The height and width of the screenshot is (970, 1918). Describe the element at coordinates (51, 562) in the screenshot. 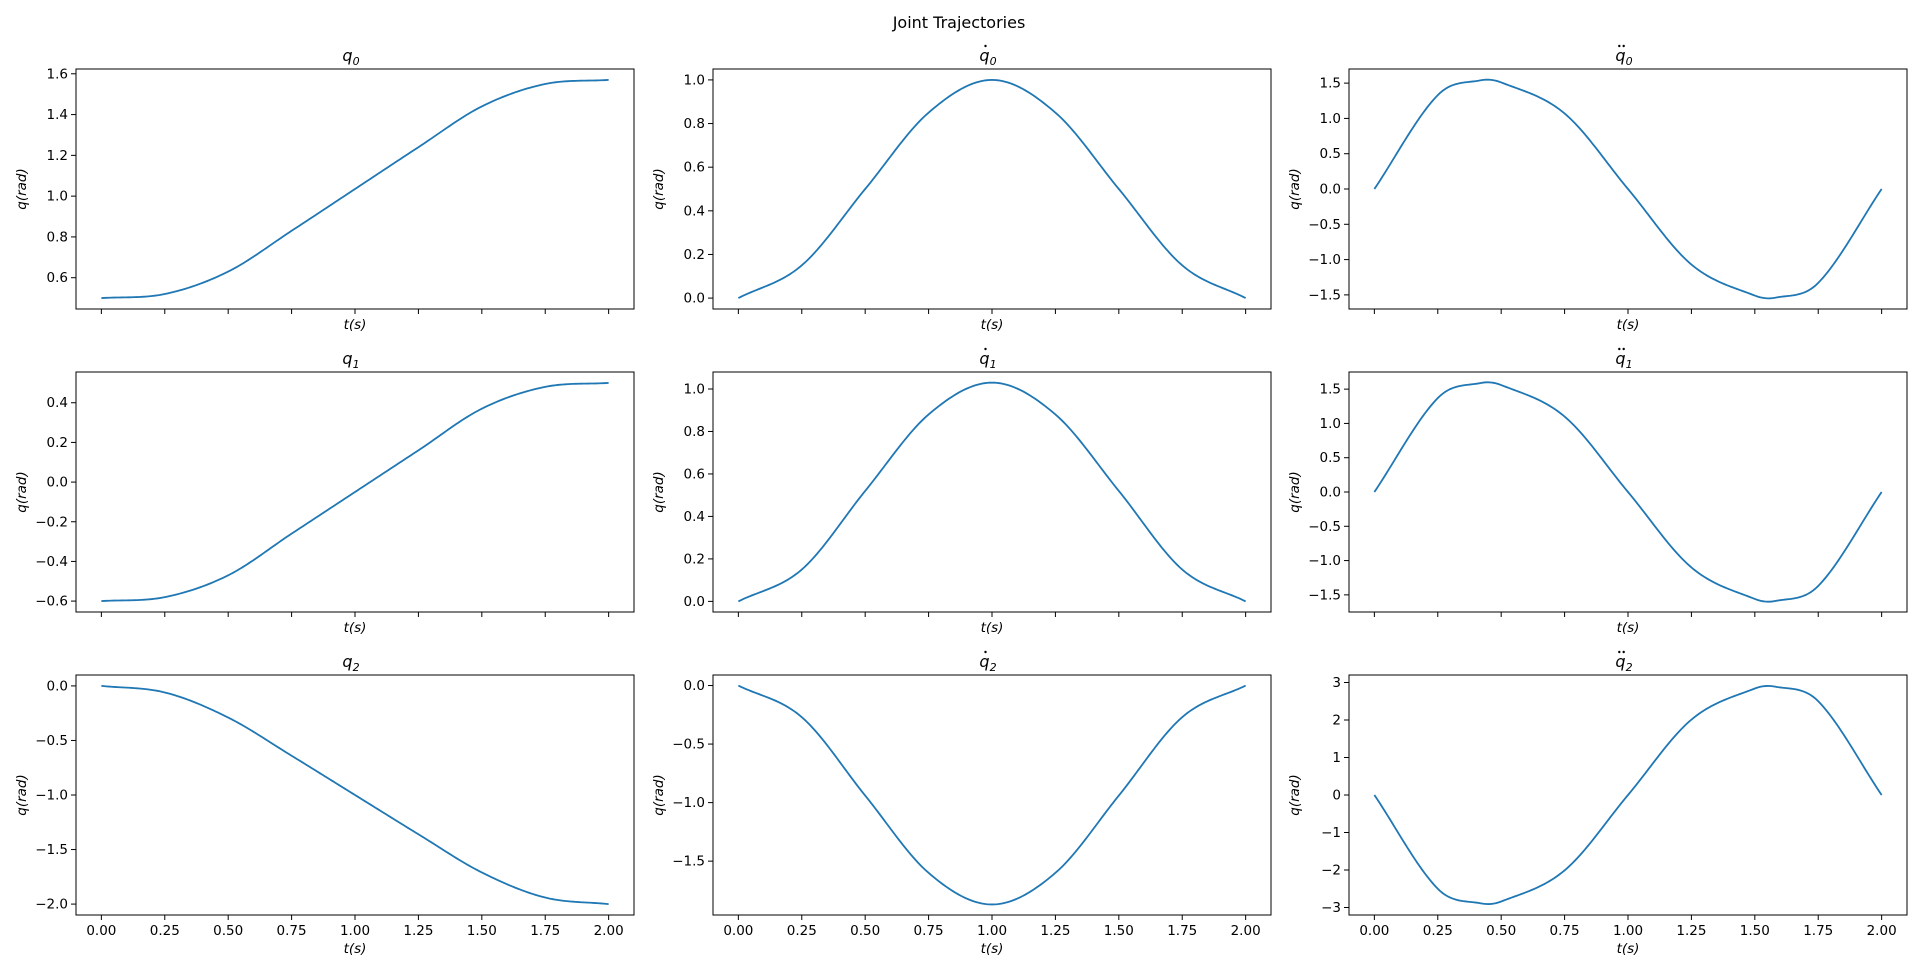

I see `y-tick-label: −0.4` at that location.